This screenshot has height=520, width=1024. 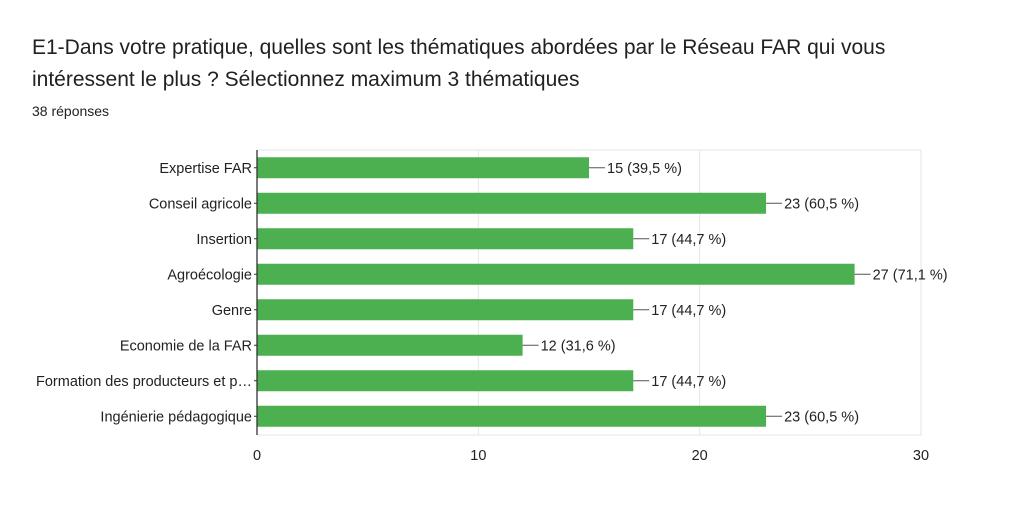 I want to click on x-tick-label: 10, so click(x=478, y=456).